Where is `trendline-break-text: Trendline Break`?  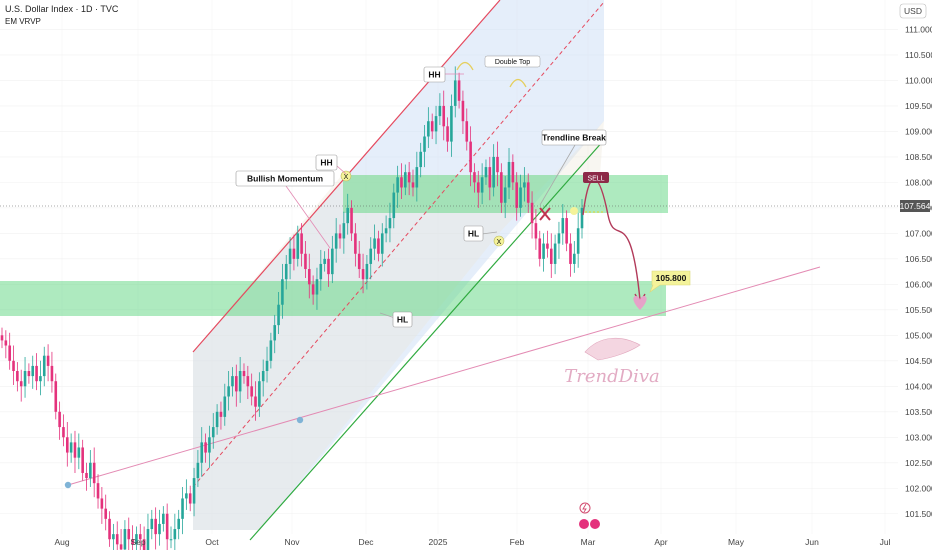
trendline-break-text: Trendline Break is located at coordinates (574, 138).